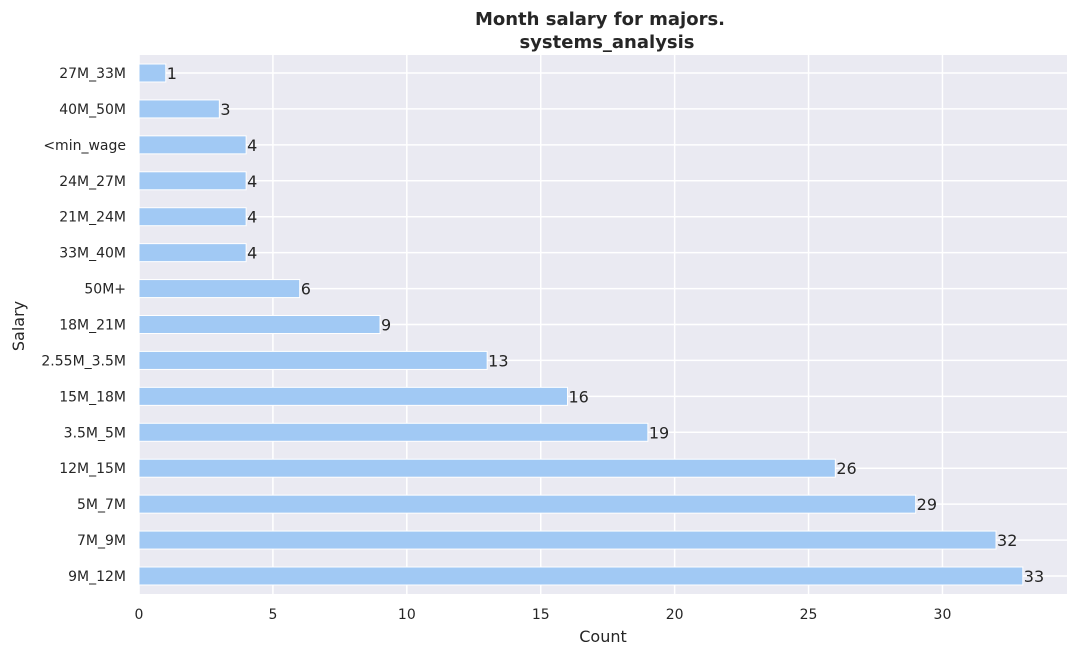 Image resolution: width=1078 pixels, height=656 pixels. I want to click on y-tick-label: 27M_33M, so click(92, 74).